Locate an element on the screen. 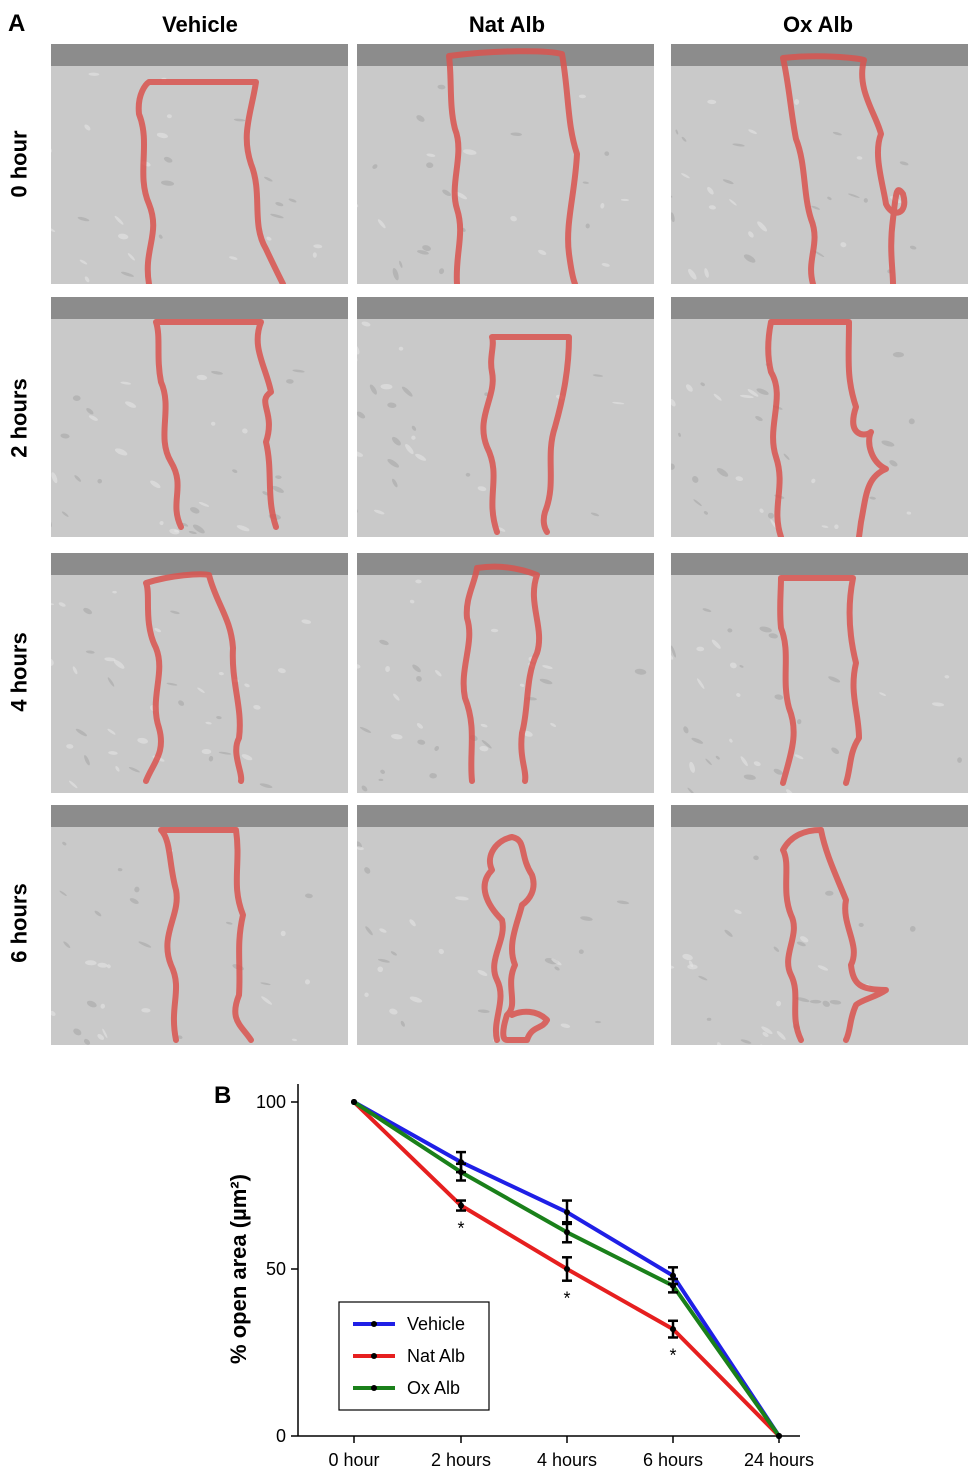  significance-marker: * is located at coordinates (566, 1299).